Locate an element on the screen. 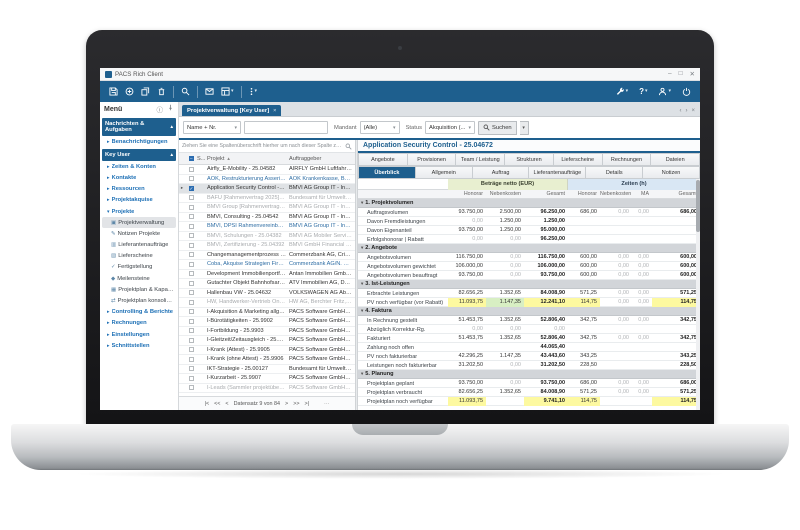 Image resolution: width=800 pixels, height=530 pixels. maximize-button: □ is located at coordinates (680, 73).